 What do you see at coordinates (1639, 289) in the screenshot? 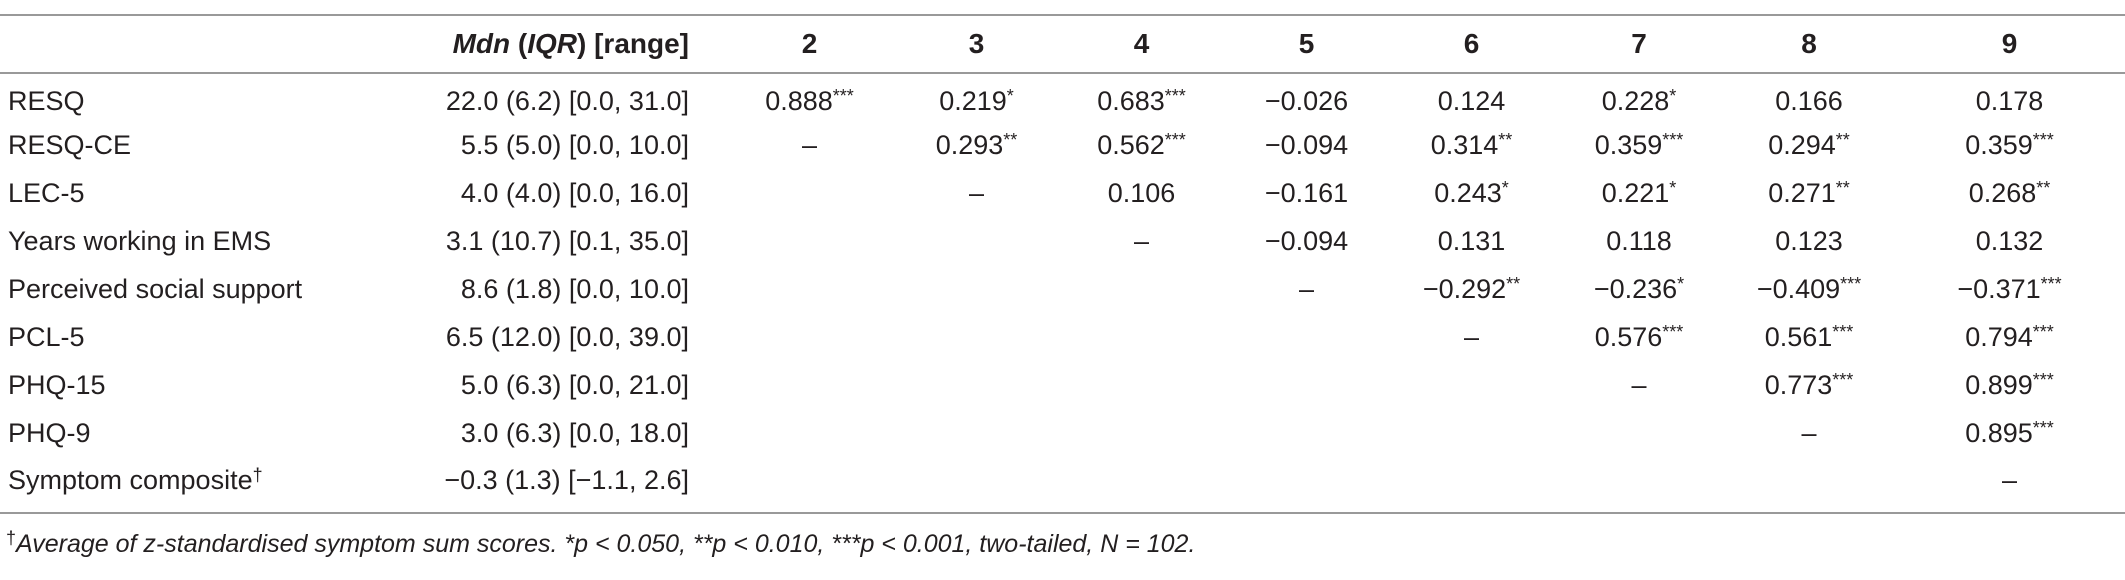
I see `correlation-cell: −0.236*` at bounding box center [1639, 289].